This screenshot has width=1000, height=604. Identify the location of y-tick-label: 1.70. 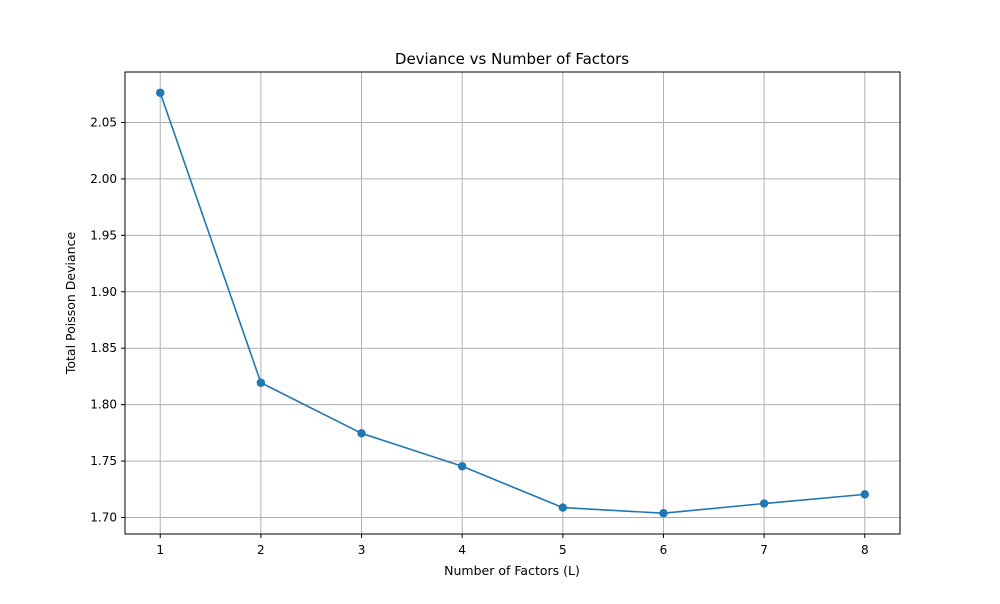
(103, 518).